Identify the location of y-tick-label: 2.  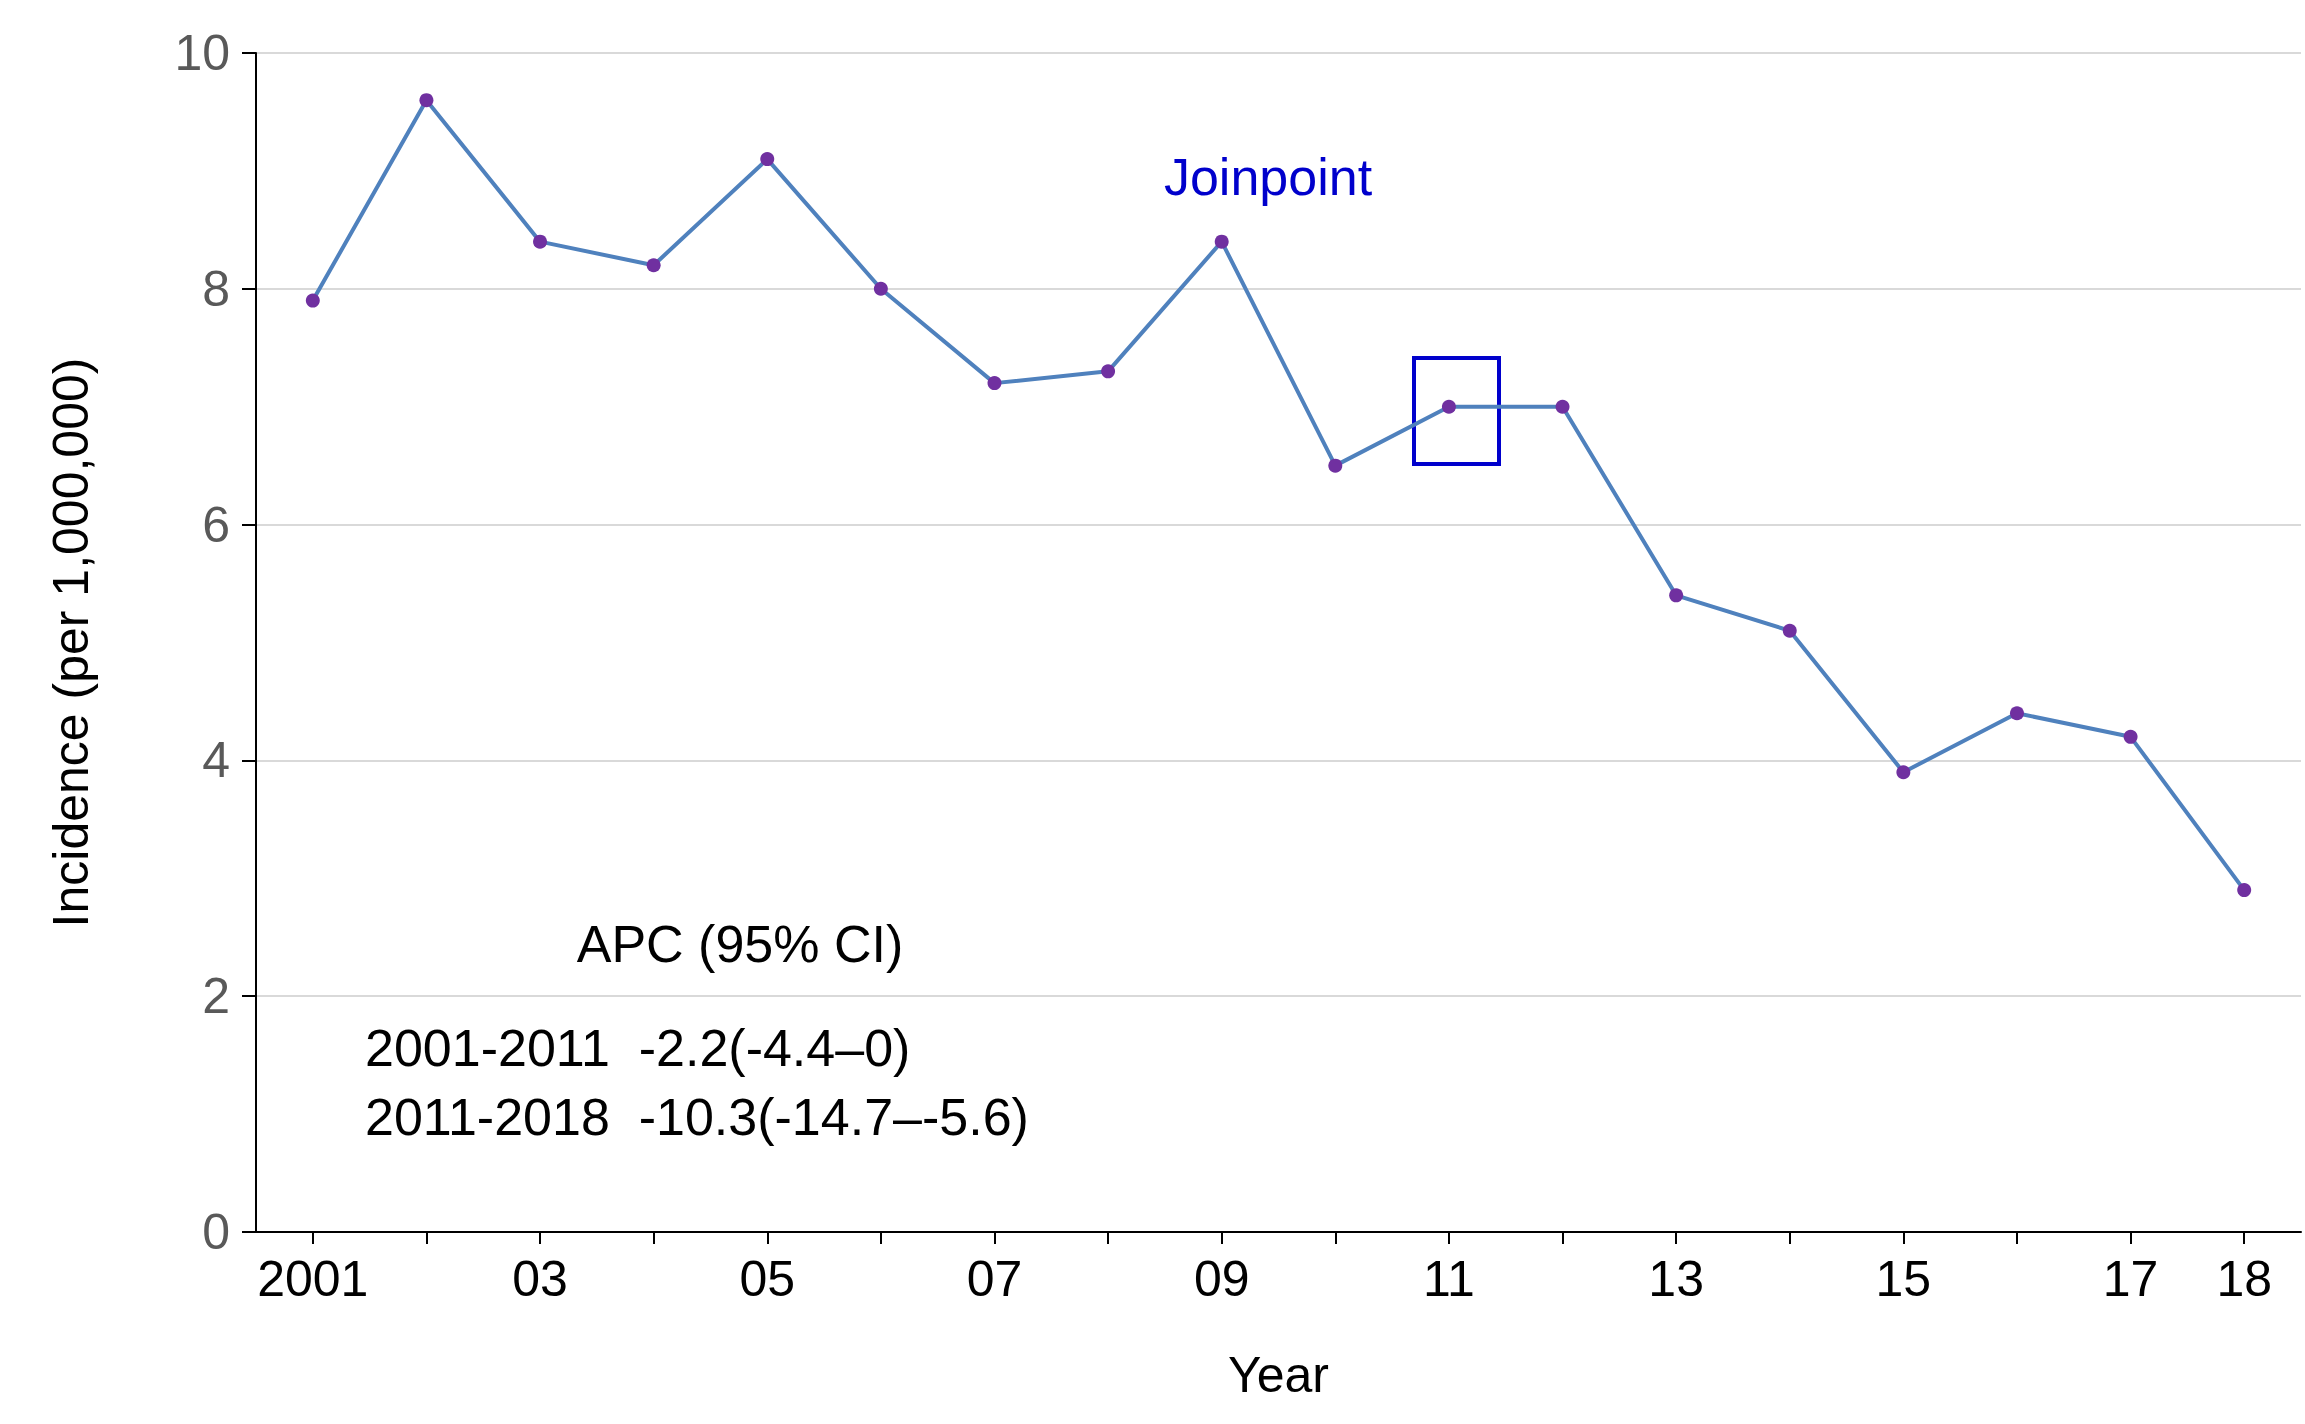
(216, 996).